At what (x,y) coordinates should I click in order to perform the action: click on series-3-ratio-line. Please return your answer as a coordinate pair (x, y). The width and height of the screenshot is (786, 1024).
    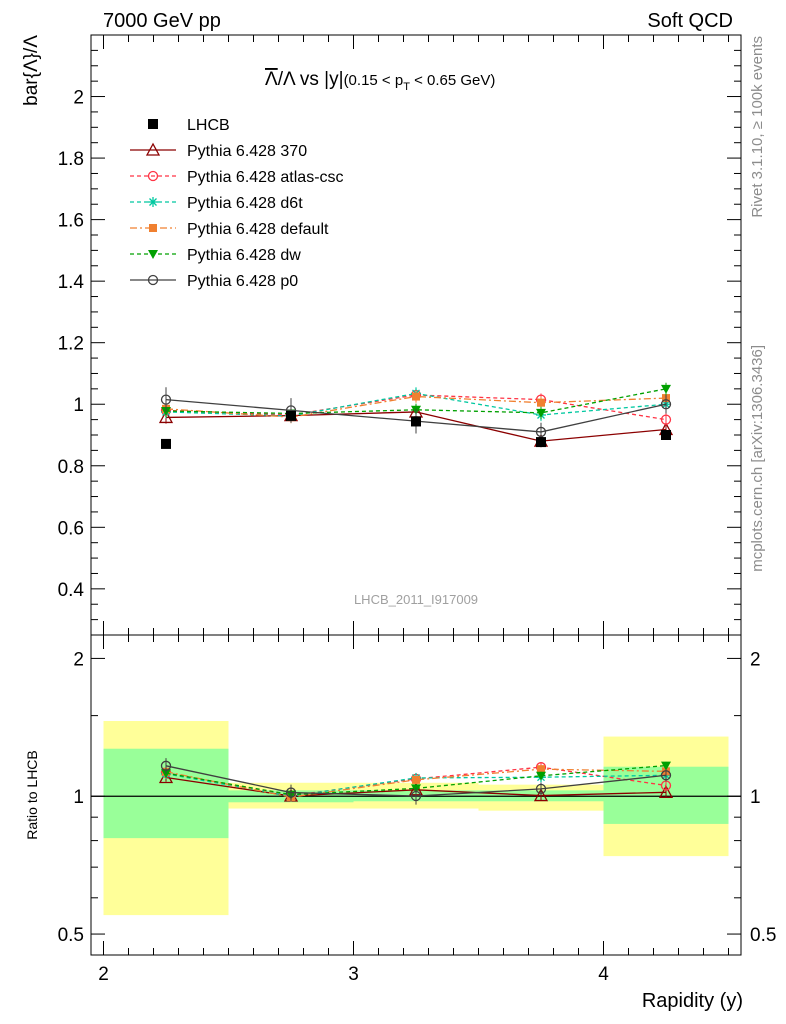
    Looking at the image, I should click on (416, 783).